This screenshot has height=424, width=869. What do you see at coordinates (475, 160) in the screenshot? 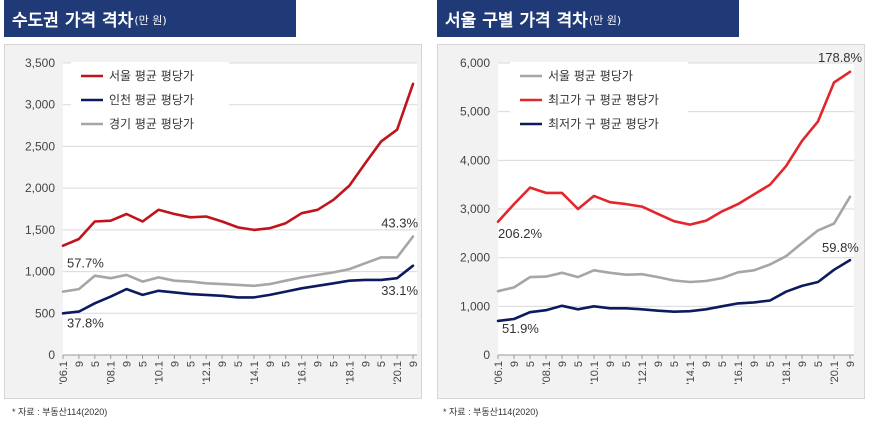
I see `y-tick-label: 4,000` at bounding box center [475, 160].